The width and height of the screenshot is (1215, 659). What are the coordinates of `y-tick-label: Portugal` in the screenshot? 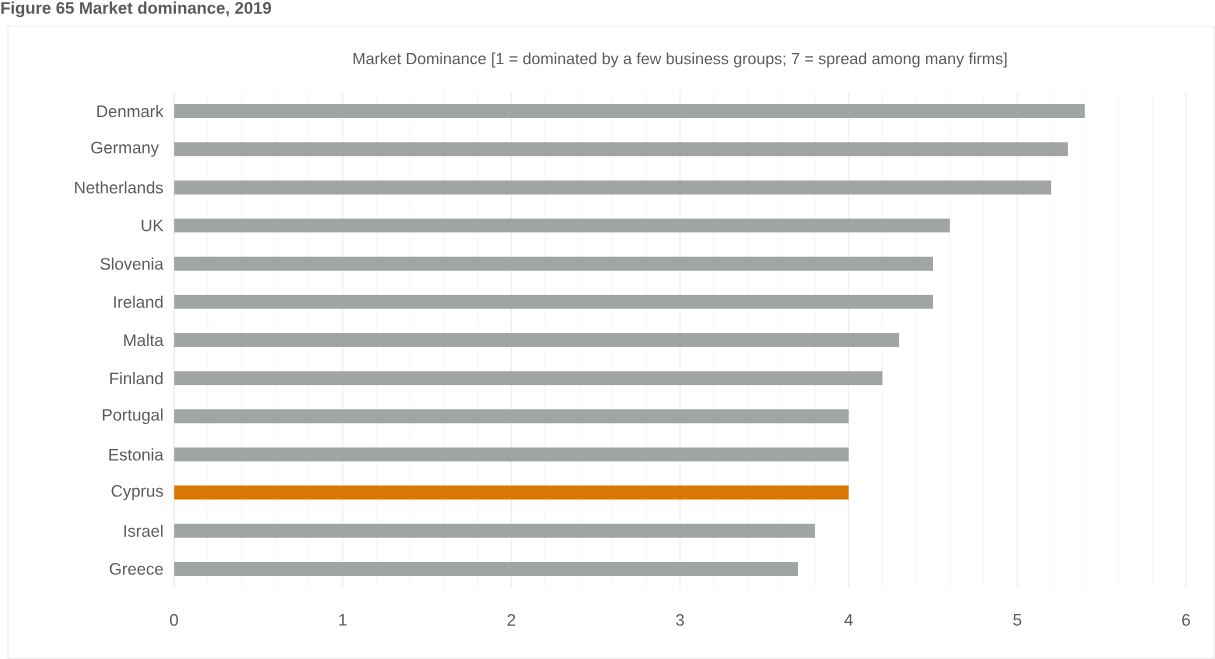 It's located at (132, 416).